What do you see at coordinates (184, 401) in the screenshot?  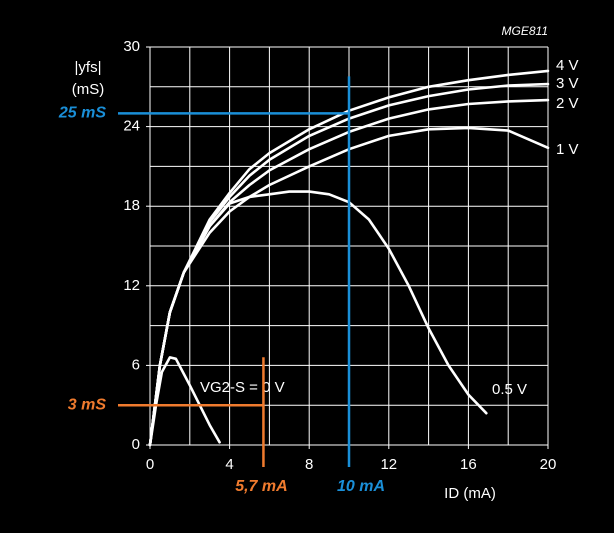 I see `curve` at bounding box center [184, 401].